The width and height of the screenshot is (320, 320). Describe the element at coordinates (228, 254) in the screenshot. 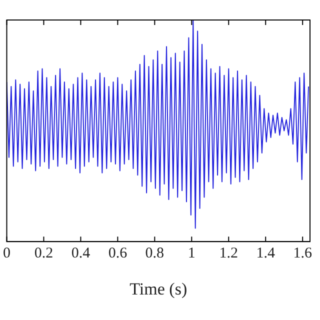

I see `x-tick-label: 1.2` at that location.